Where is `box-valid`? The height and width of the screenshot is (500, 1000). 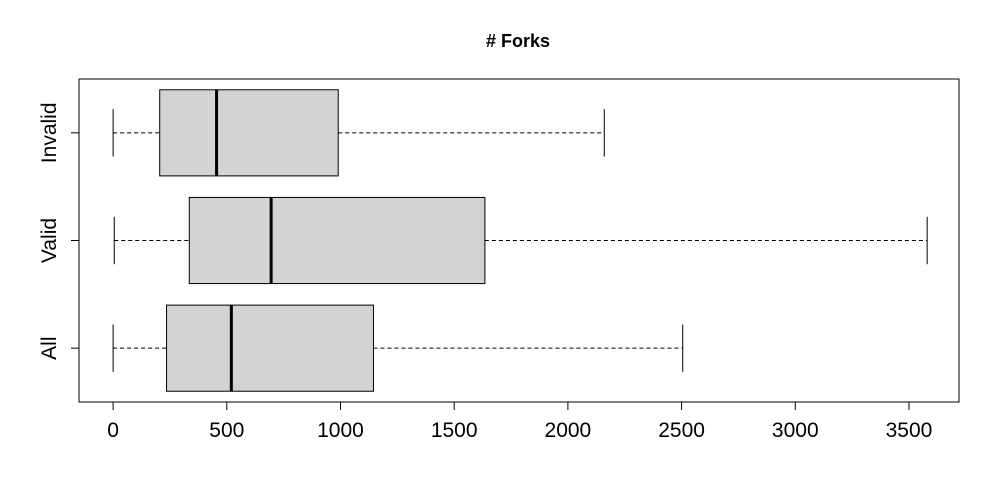
box-valid is located at coordinates (520, 240).